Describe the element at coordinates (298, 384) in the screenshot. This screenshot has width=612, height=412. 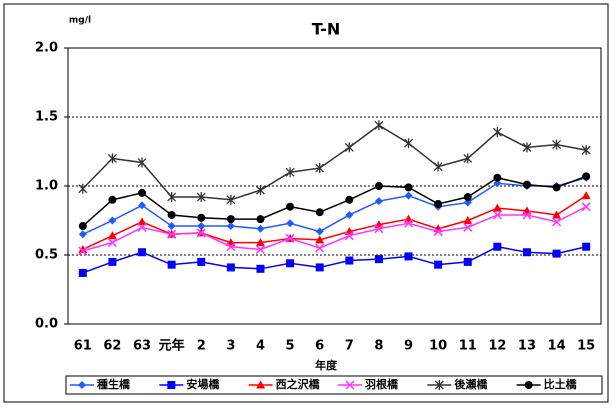
I see `legend-label: 西之沢橋` at that location.